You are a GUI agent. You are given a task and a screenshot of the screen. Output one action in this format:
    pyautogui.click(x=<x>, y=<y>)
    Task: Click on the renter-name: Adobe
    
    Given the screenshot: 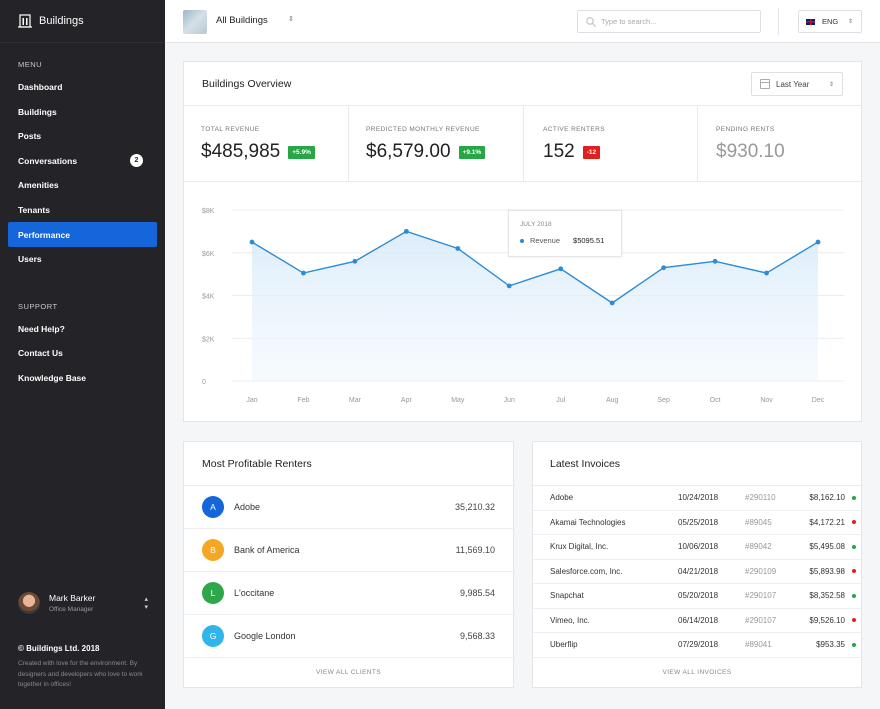 What is the action you would take?
    pyautogui.click(x=247, y=507)
    